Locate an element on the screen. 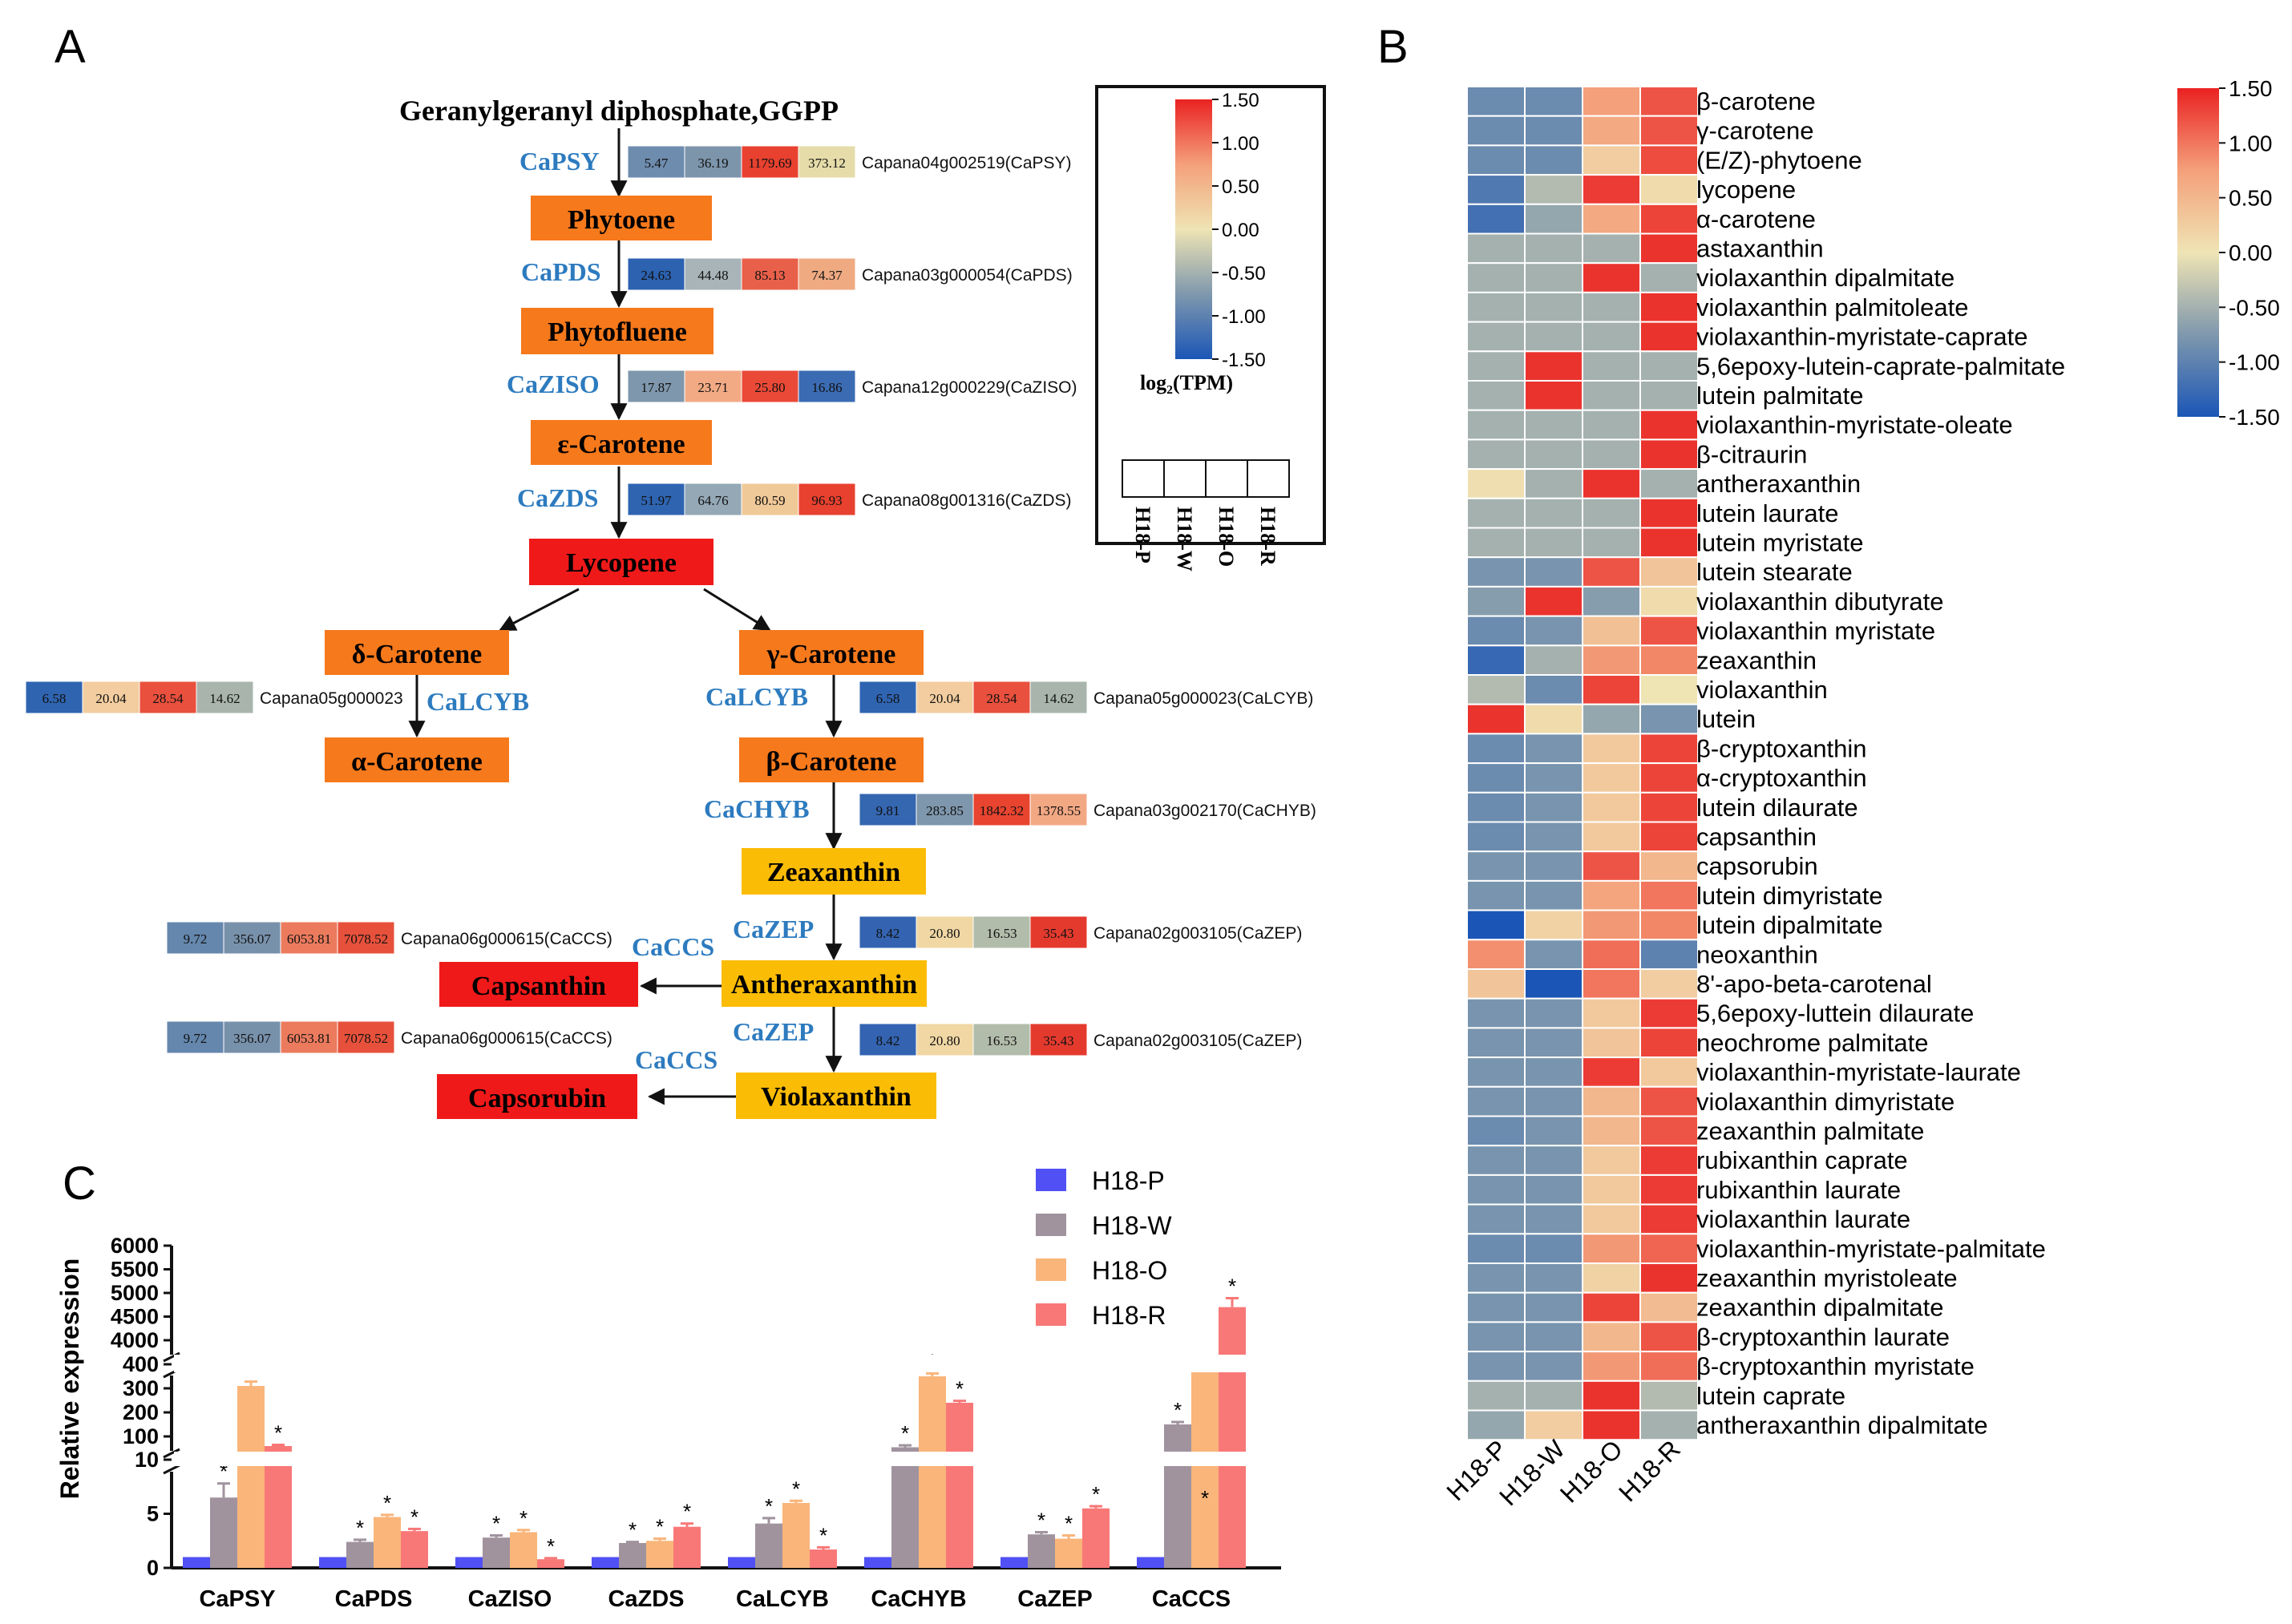  heatmap-row-label: violaxanthin laurate is located at coordinates (1803, 1220).